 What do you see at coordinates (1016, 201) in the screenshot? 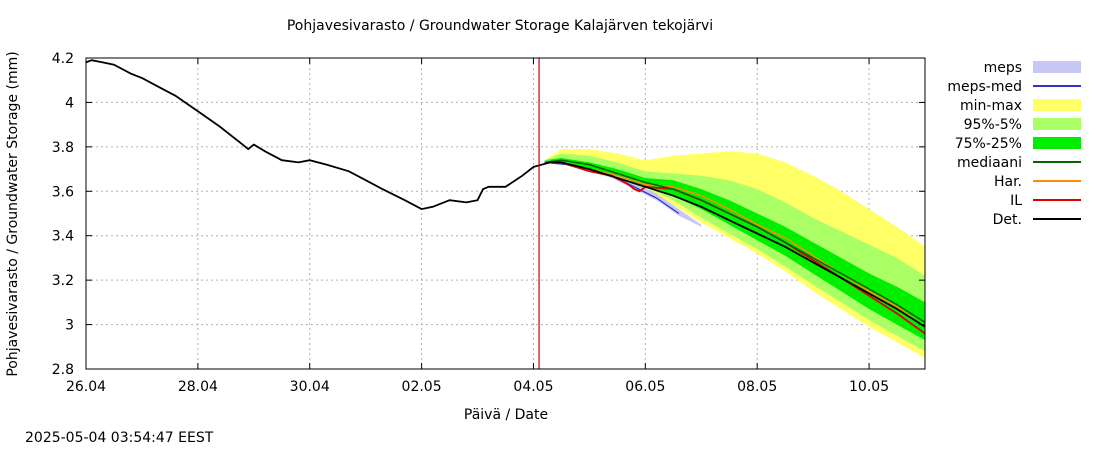
I see `legend-label-il: IL` at bounding box center [1016, 201].